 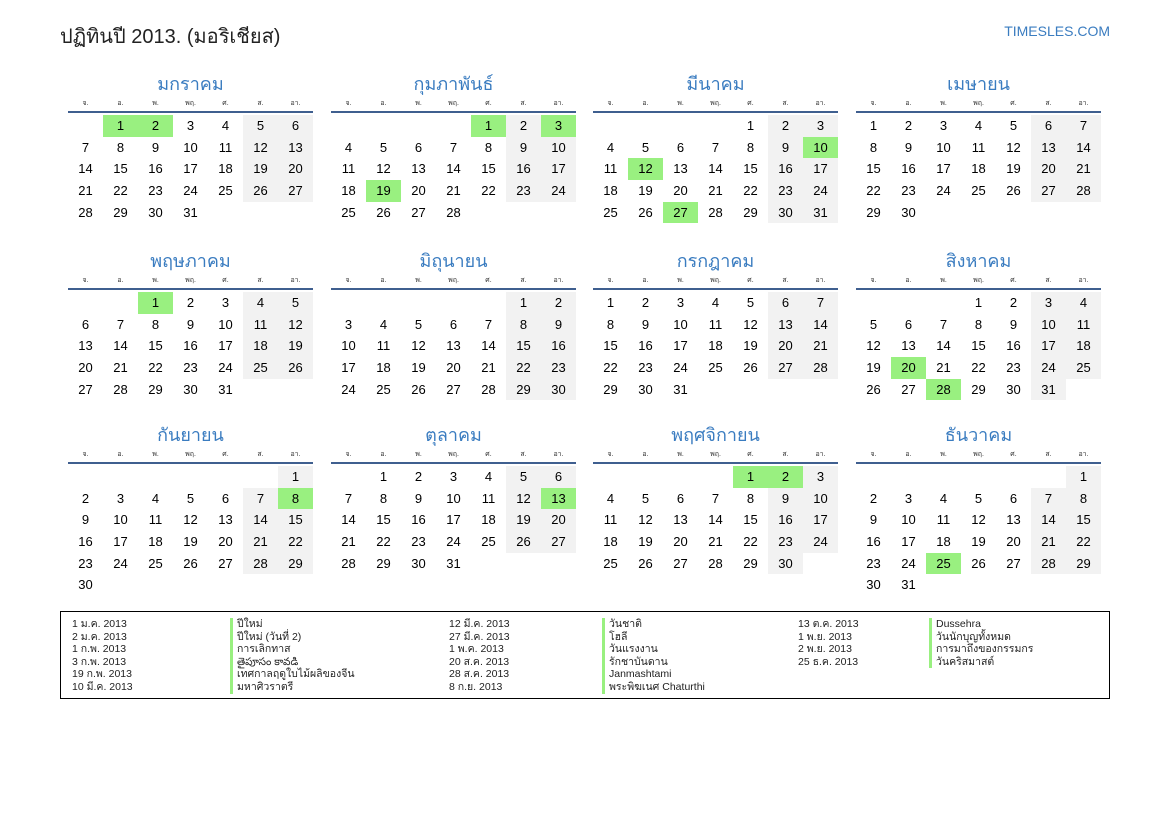 I want to click on holiday-day-cell: 8, so click(x=295, y=498).